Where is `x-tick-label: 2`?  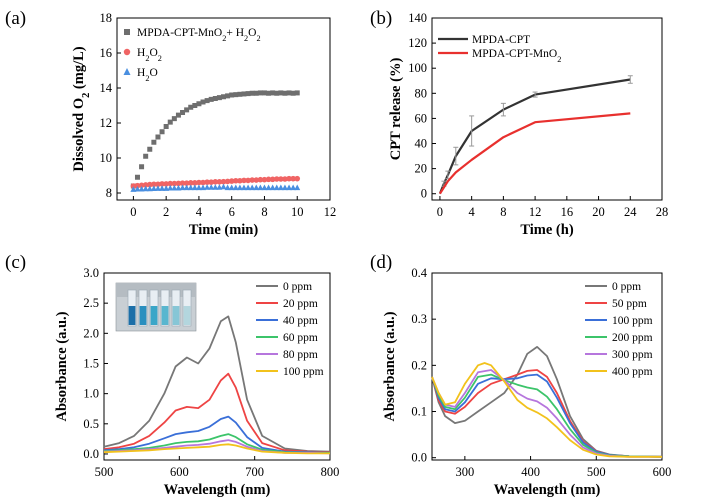 x-tick-label: 2 is located at coordinates (166, 212).